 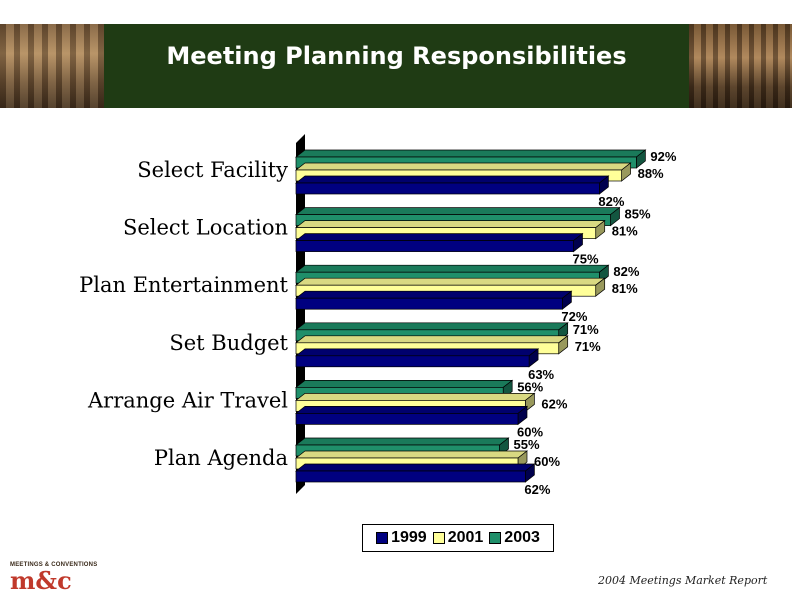 I want to click on legend-item-1999: 1999, so click(x=401, y=538).